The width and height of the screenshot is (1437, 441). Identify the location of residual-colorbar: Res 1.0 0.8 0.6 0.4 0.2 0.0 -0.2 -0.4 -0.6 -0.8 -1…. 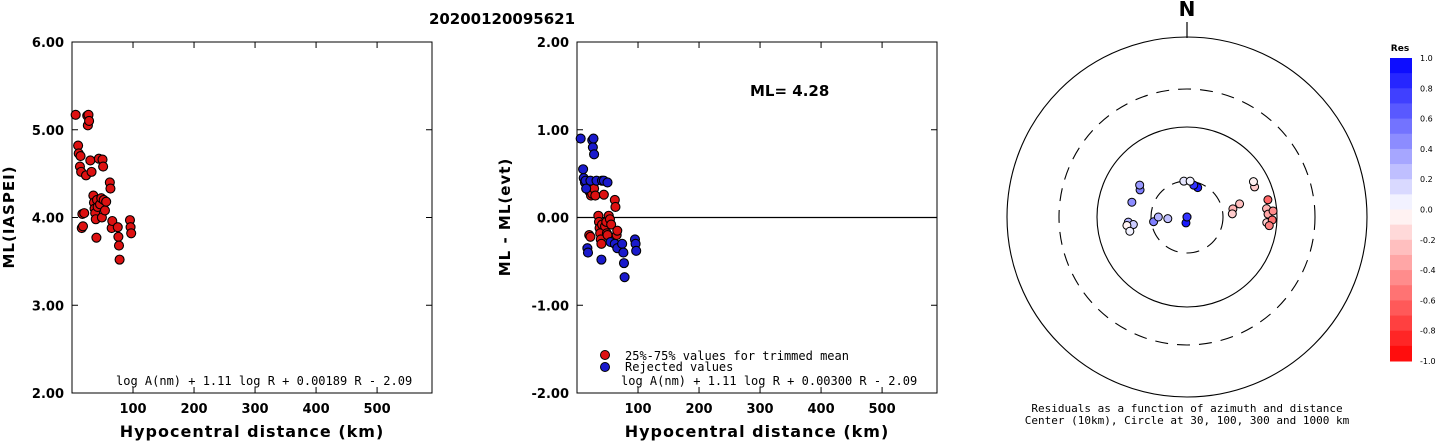
(1413, 205).